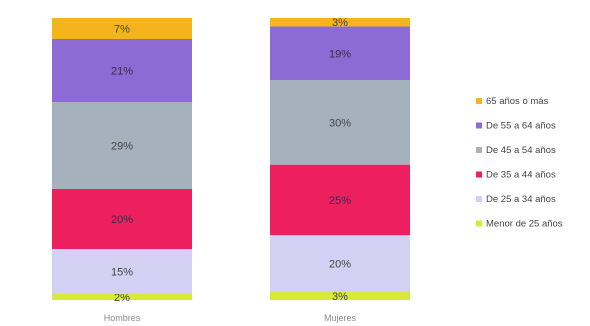  Describe the element at coordinates (340, 318) in the screenshot. I see `category-label: Mujeres` at that location.